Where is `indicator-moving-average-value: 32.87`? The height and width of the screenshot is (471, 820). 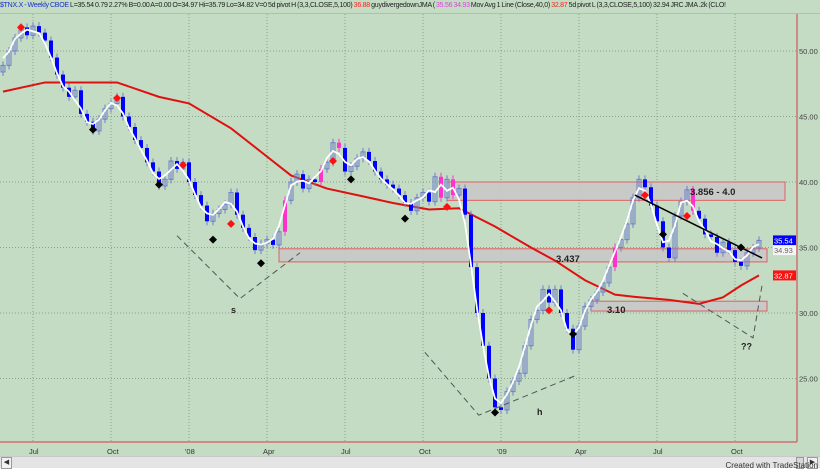 indicator-moving-average-value: 32.87 is located at coordinates (559, 5).